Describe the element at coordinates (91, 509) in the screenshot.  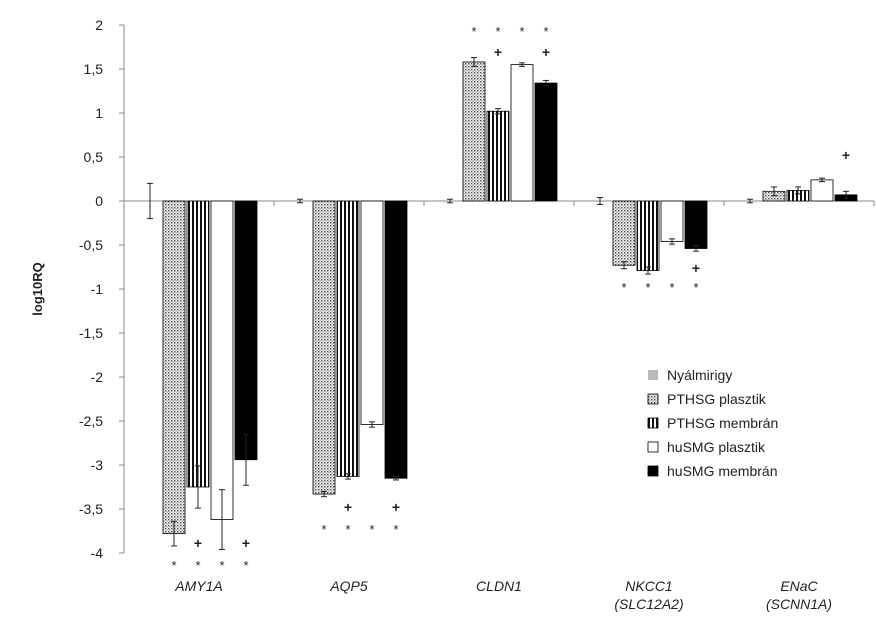
I see `y-tick-label: -3,5` at that location.